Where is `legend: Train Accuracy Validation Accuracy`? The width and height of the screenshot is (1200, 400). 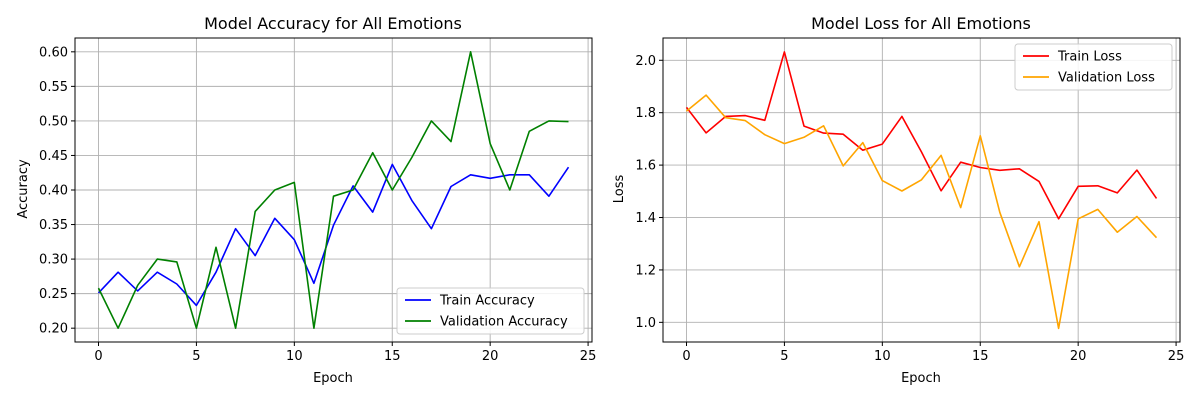
legend: Train Accuracy Validation Accuracy is located at coordinates (490, 311).